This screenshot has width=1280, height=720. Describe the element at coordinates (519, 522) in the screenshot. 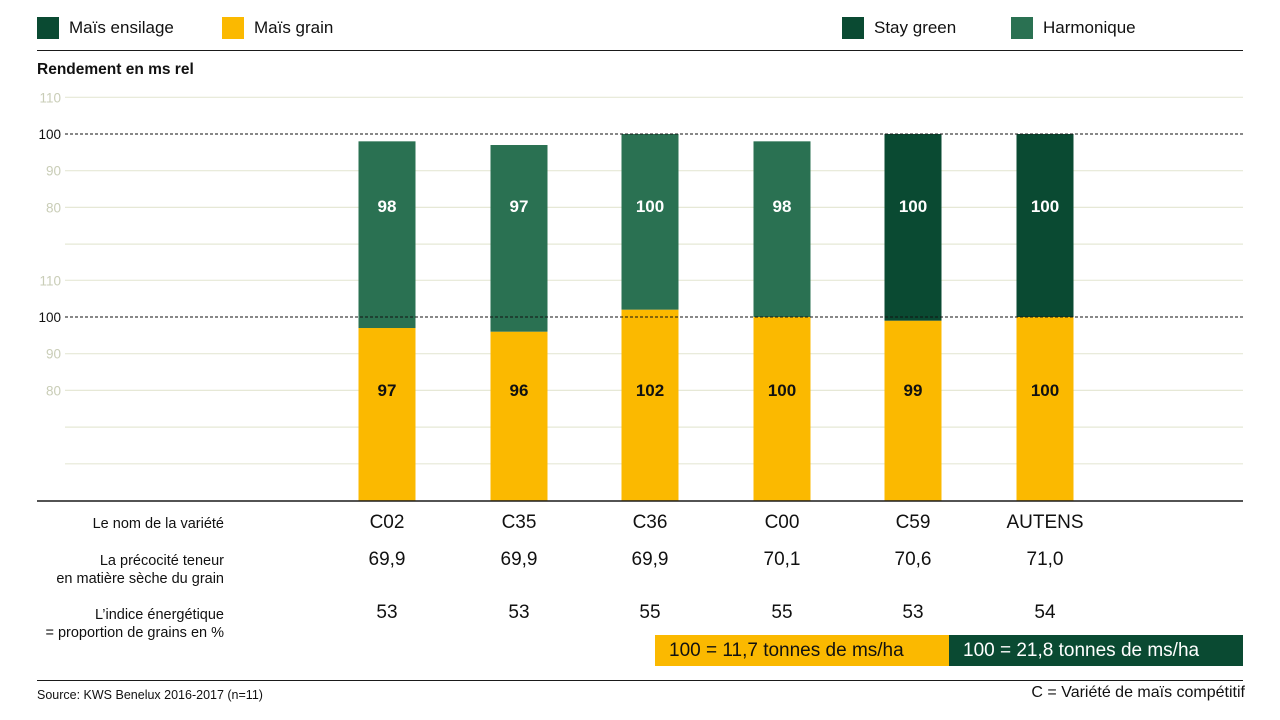

I see `table-cell-r1-2: C35` at that location.